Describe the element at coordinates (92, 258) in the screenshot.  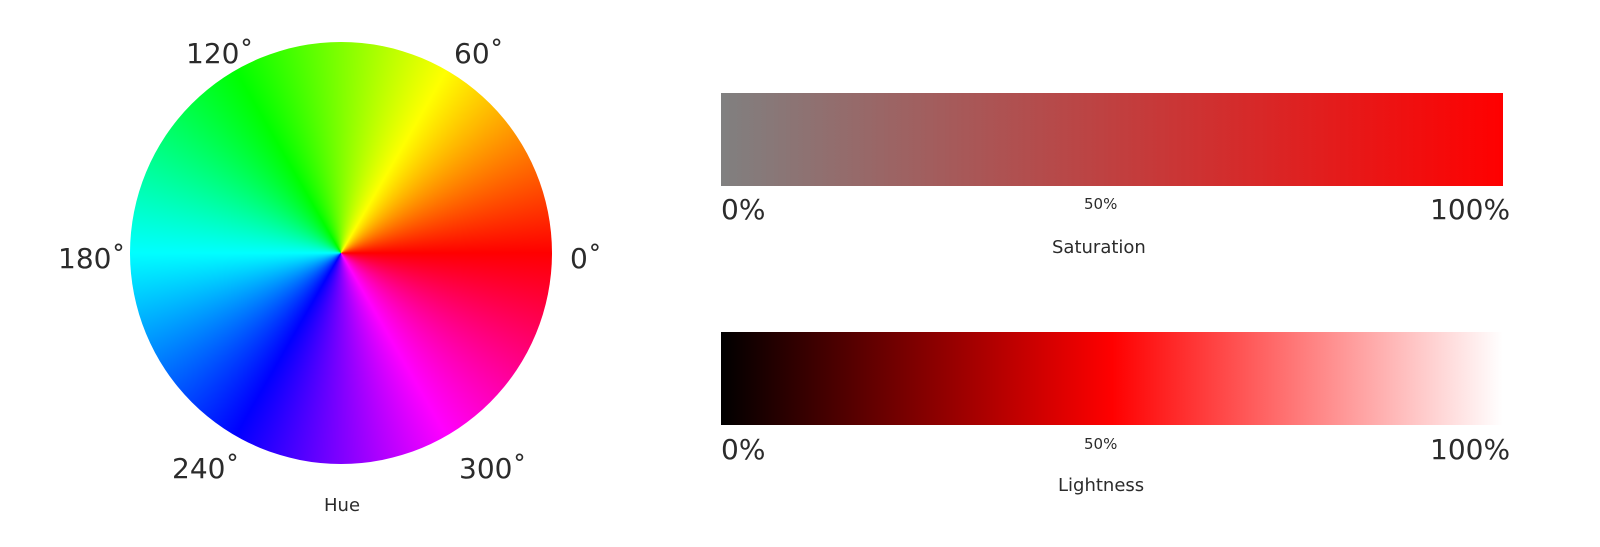
I see `hue-label-180: 180˚` at that location.